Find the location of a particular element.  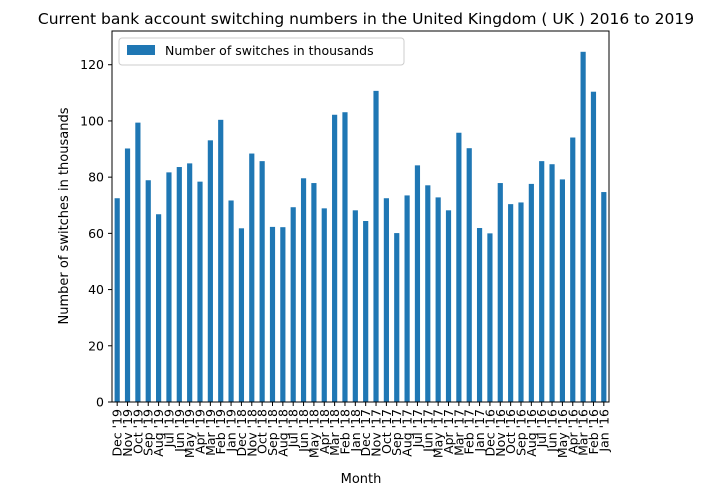

y-tick-label: 80 is located at coordinates (96, 177).